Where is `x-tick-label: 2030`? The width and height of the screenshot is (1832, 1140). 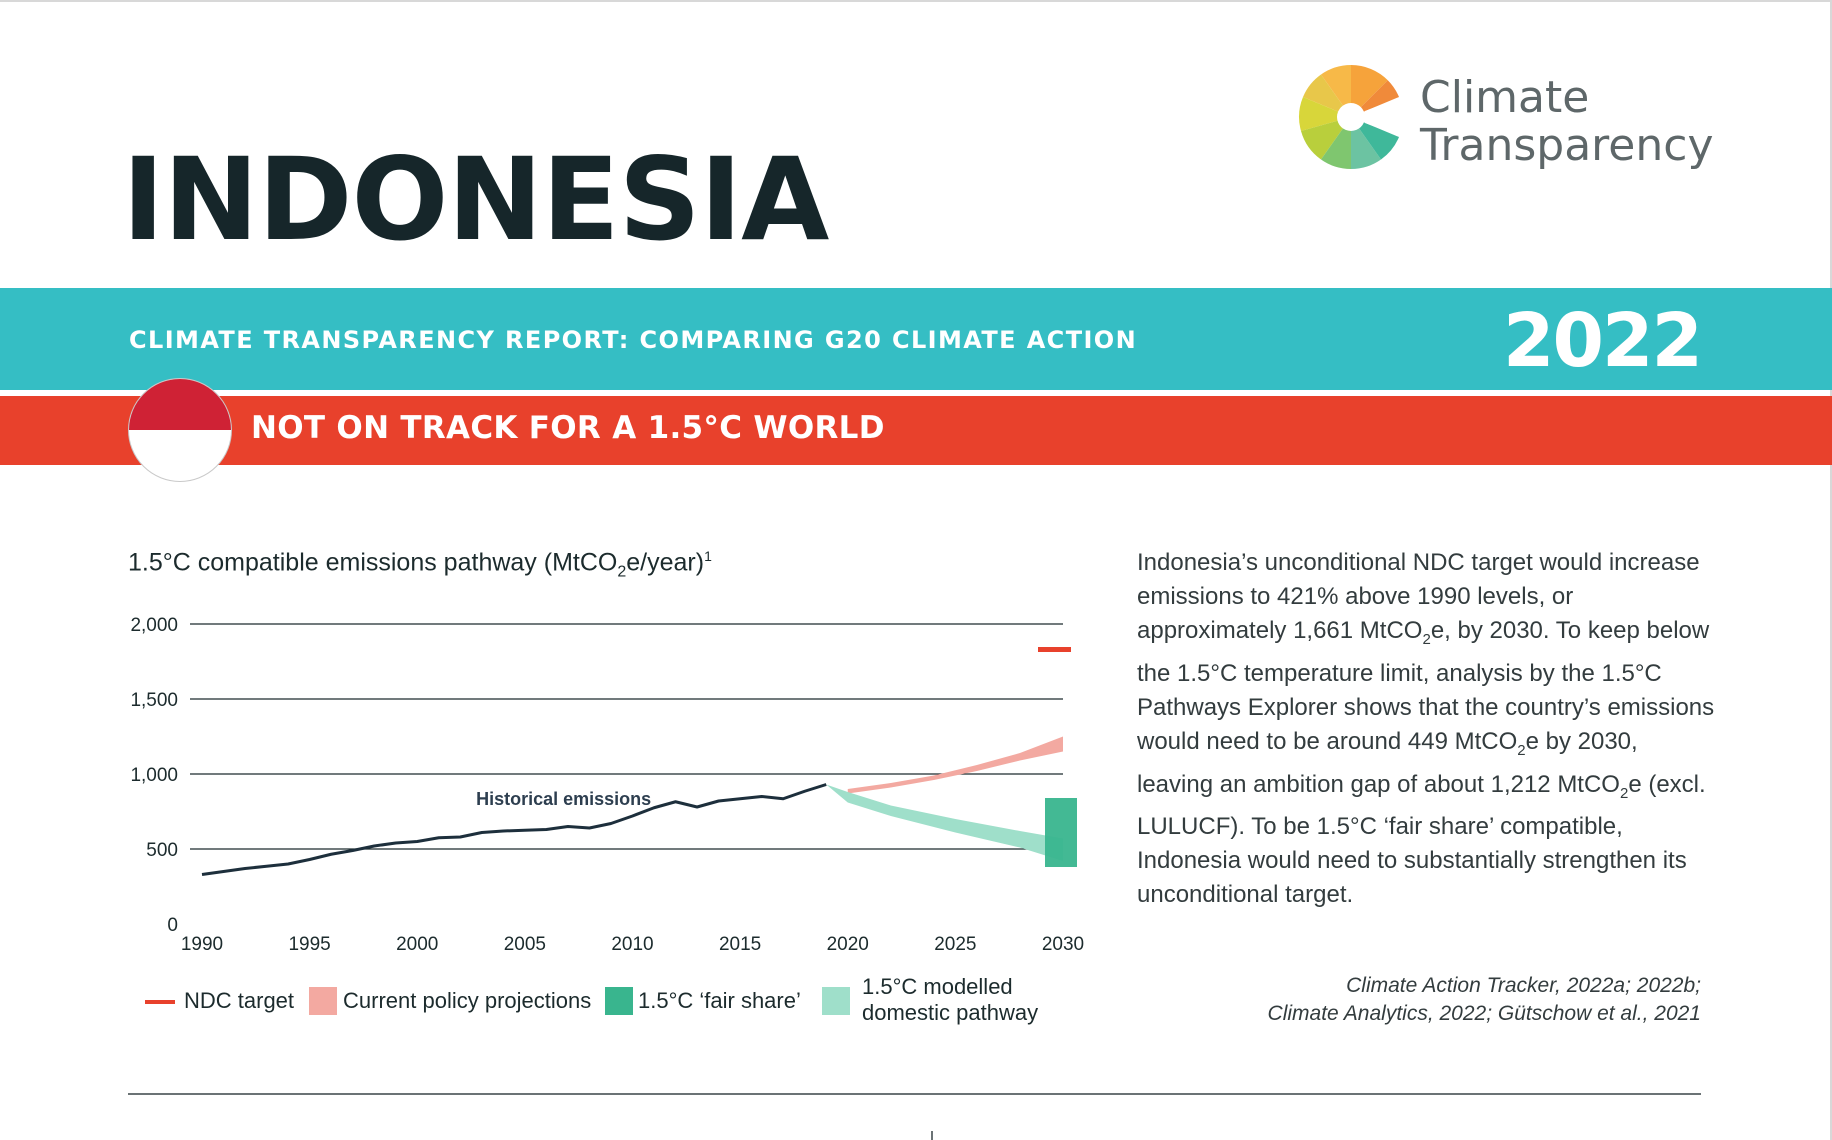 x-tick-label: 2030 is located at coordinates (1063, 944).